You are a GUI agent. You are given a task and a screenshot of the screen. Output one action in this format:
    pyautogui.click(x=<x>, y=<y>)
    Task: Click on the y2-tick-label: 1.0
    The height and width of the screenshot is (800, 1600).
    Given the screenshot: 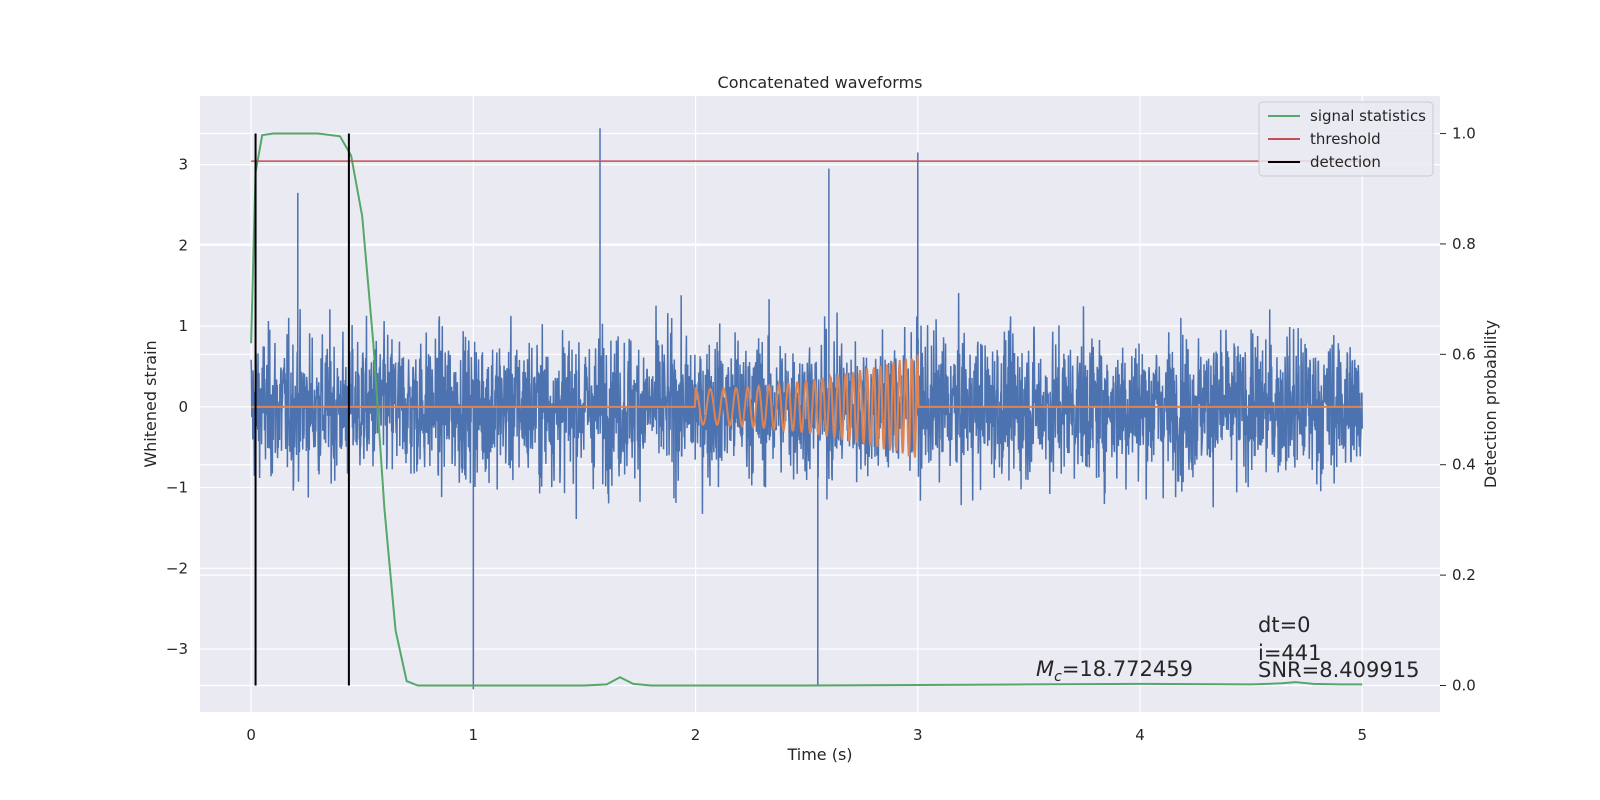 What is the action you would take?
    pyautogui.click(x=1464, y=134)
    